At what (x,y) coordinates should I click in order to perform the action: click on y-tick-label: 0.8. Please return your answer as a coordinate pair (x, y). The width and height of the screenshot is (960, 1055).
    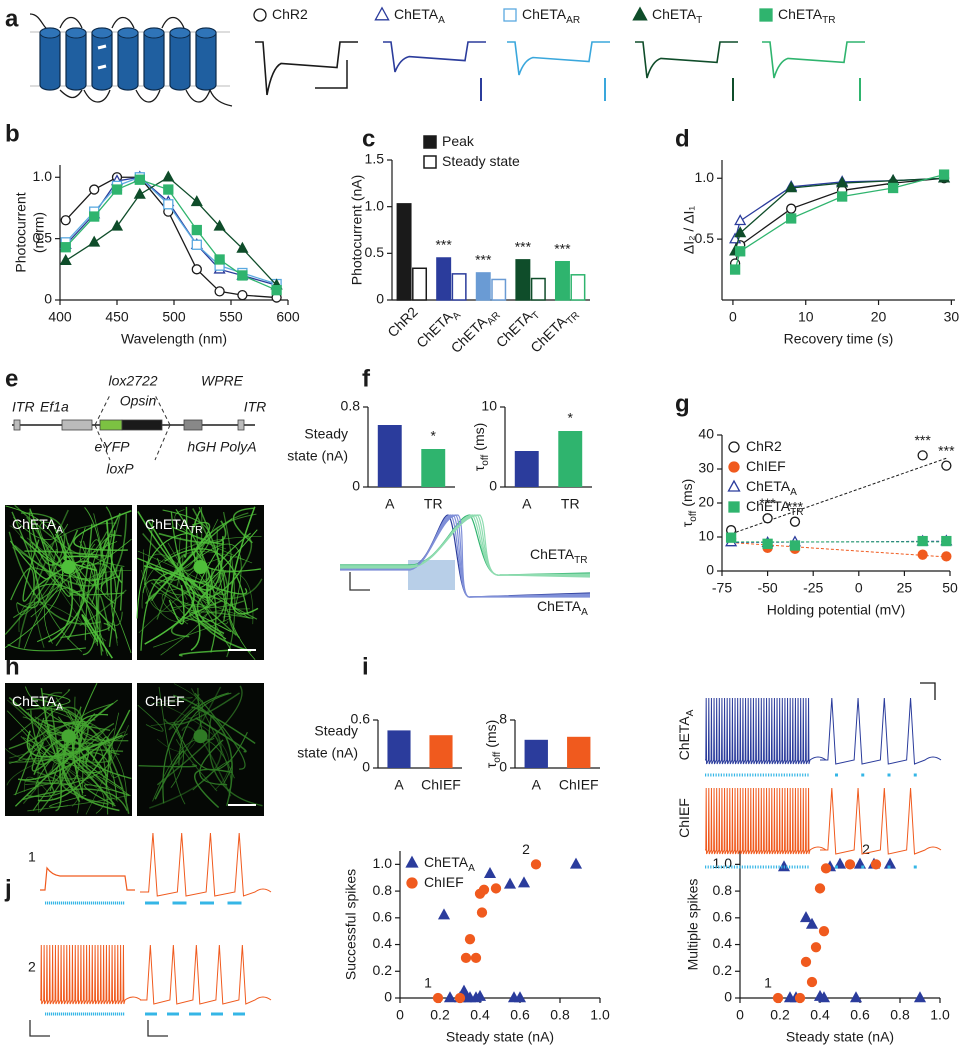
    Looking at the image, I should click on (383, 890).